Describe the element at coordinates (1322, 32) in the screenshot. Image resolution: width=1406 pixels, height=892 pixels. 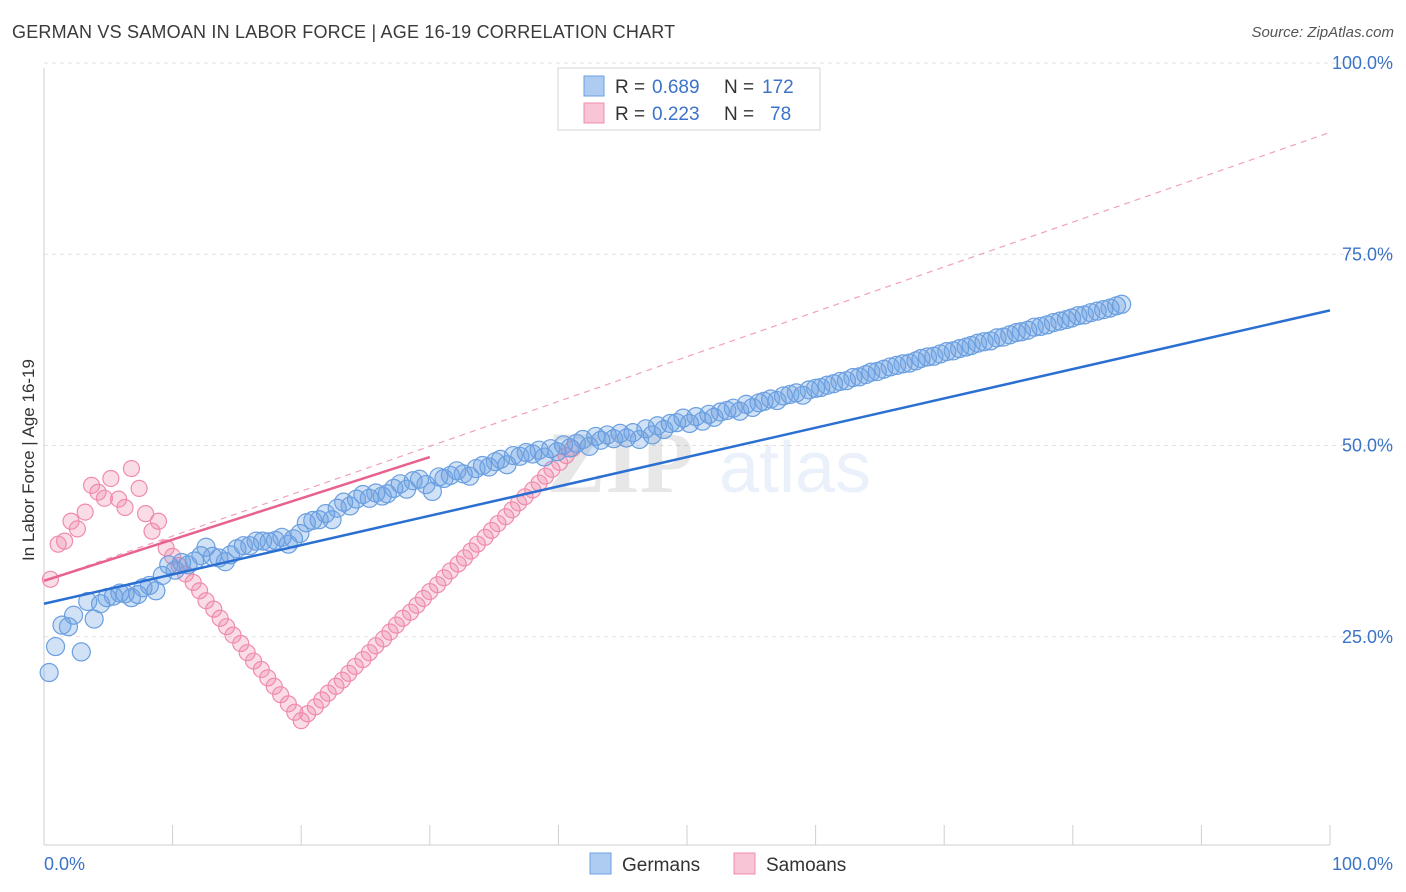
I see `chart-source: Source: ZipAtlas.com` at that location.